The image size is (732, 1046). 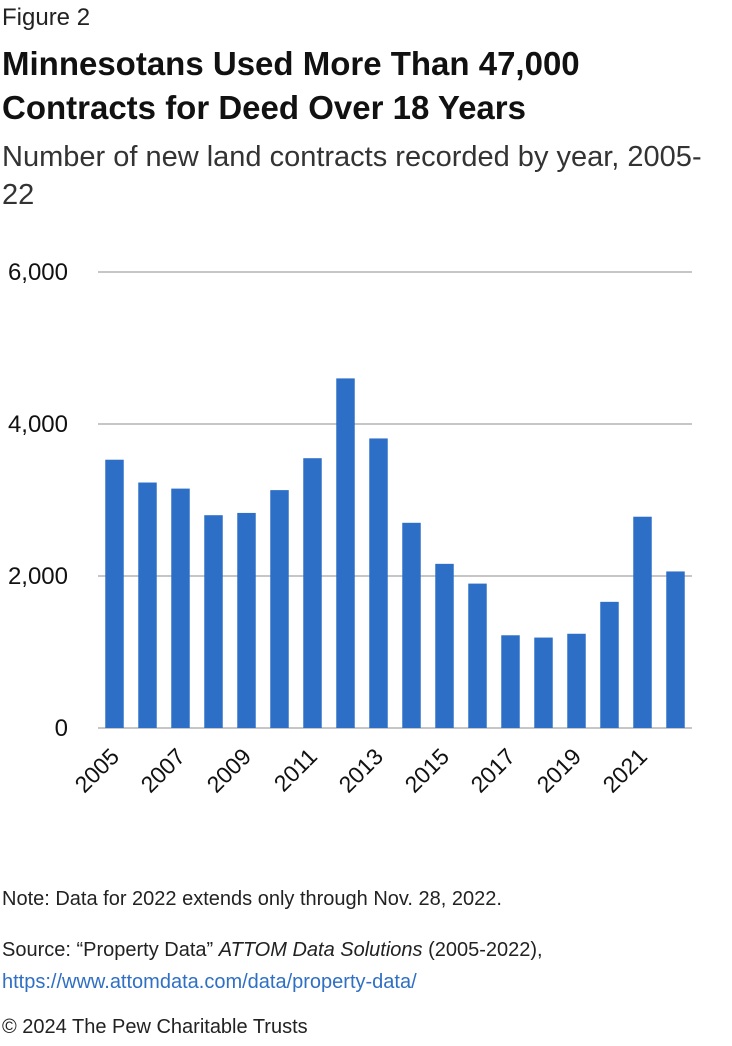 I want to click on x-tick-label: 2009, so click(x=228, y=770).